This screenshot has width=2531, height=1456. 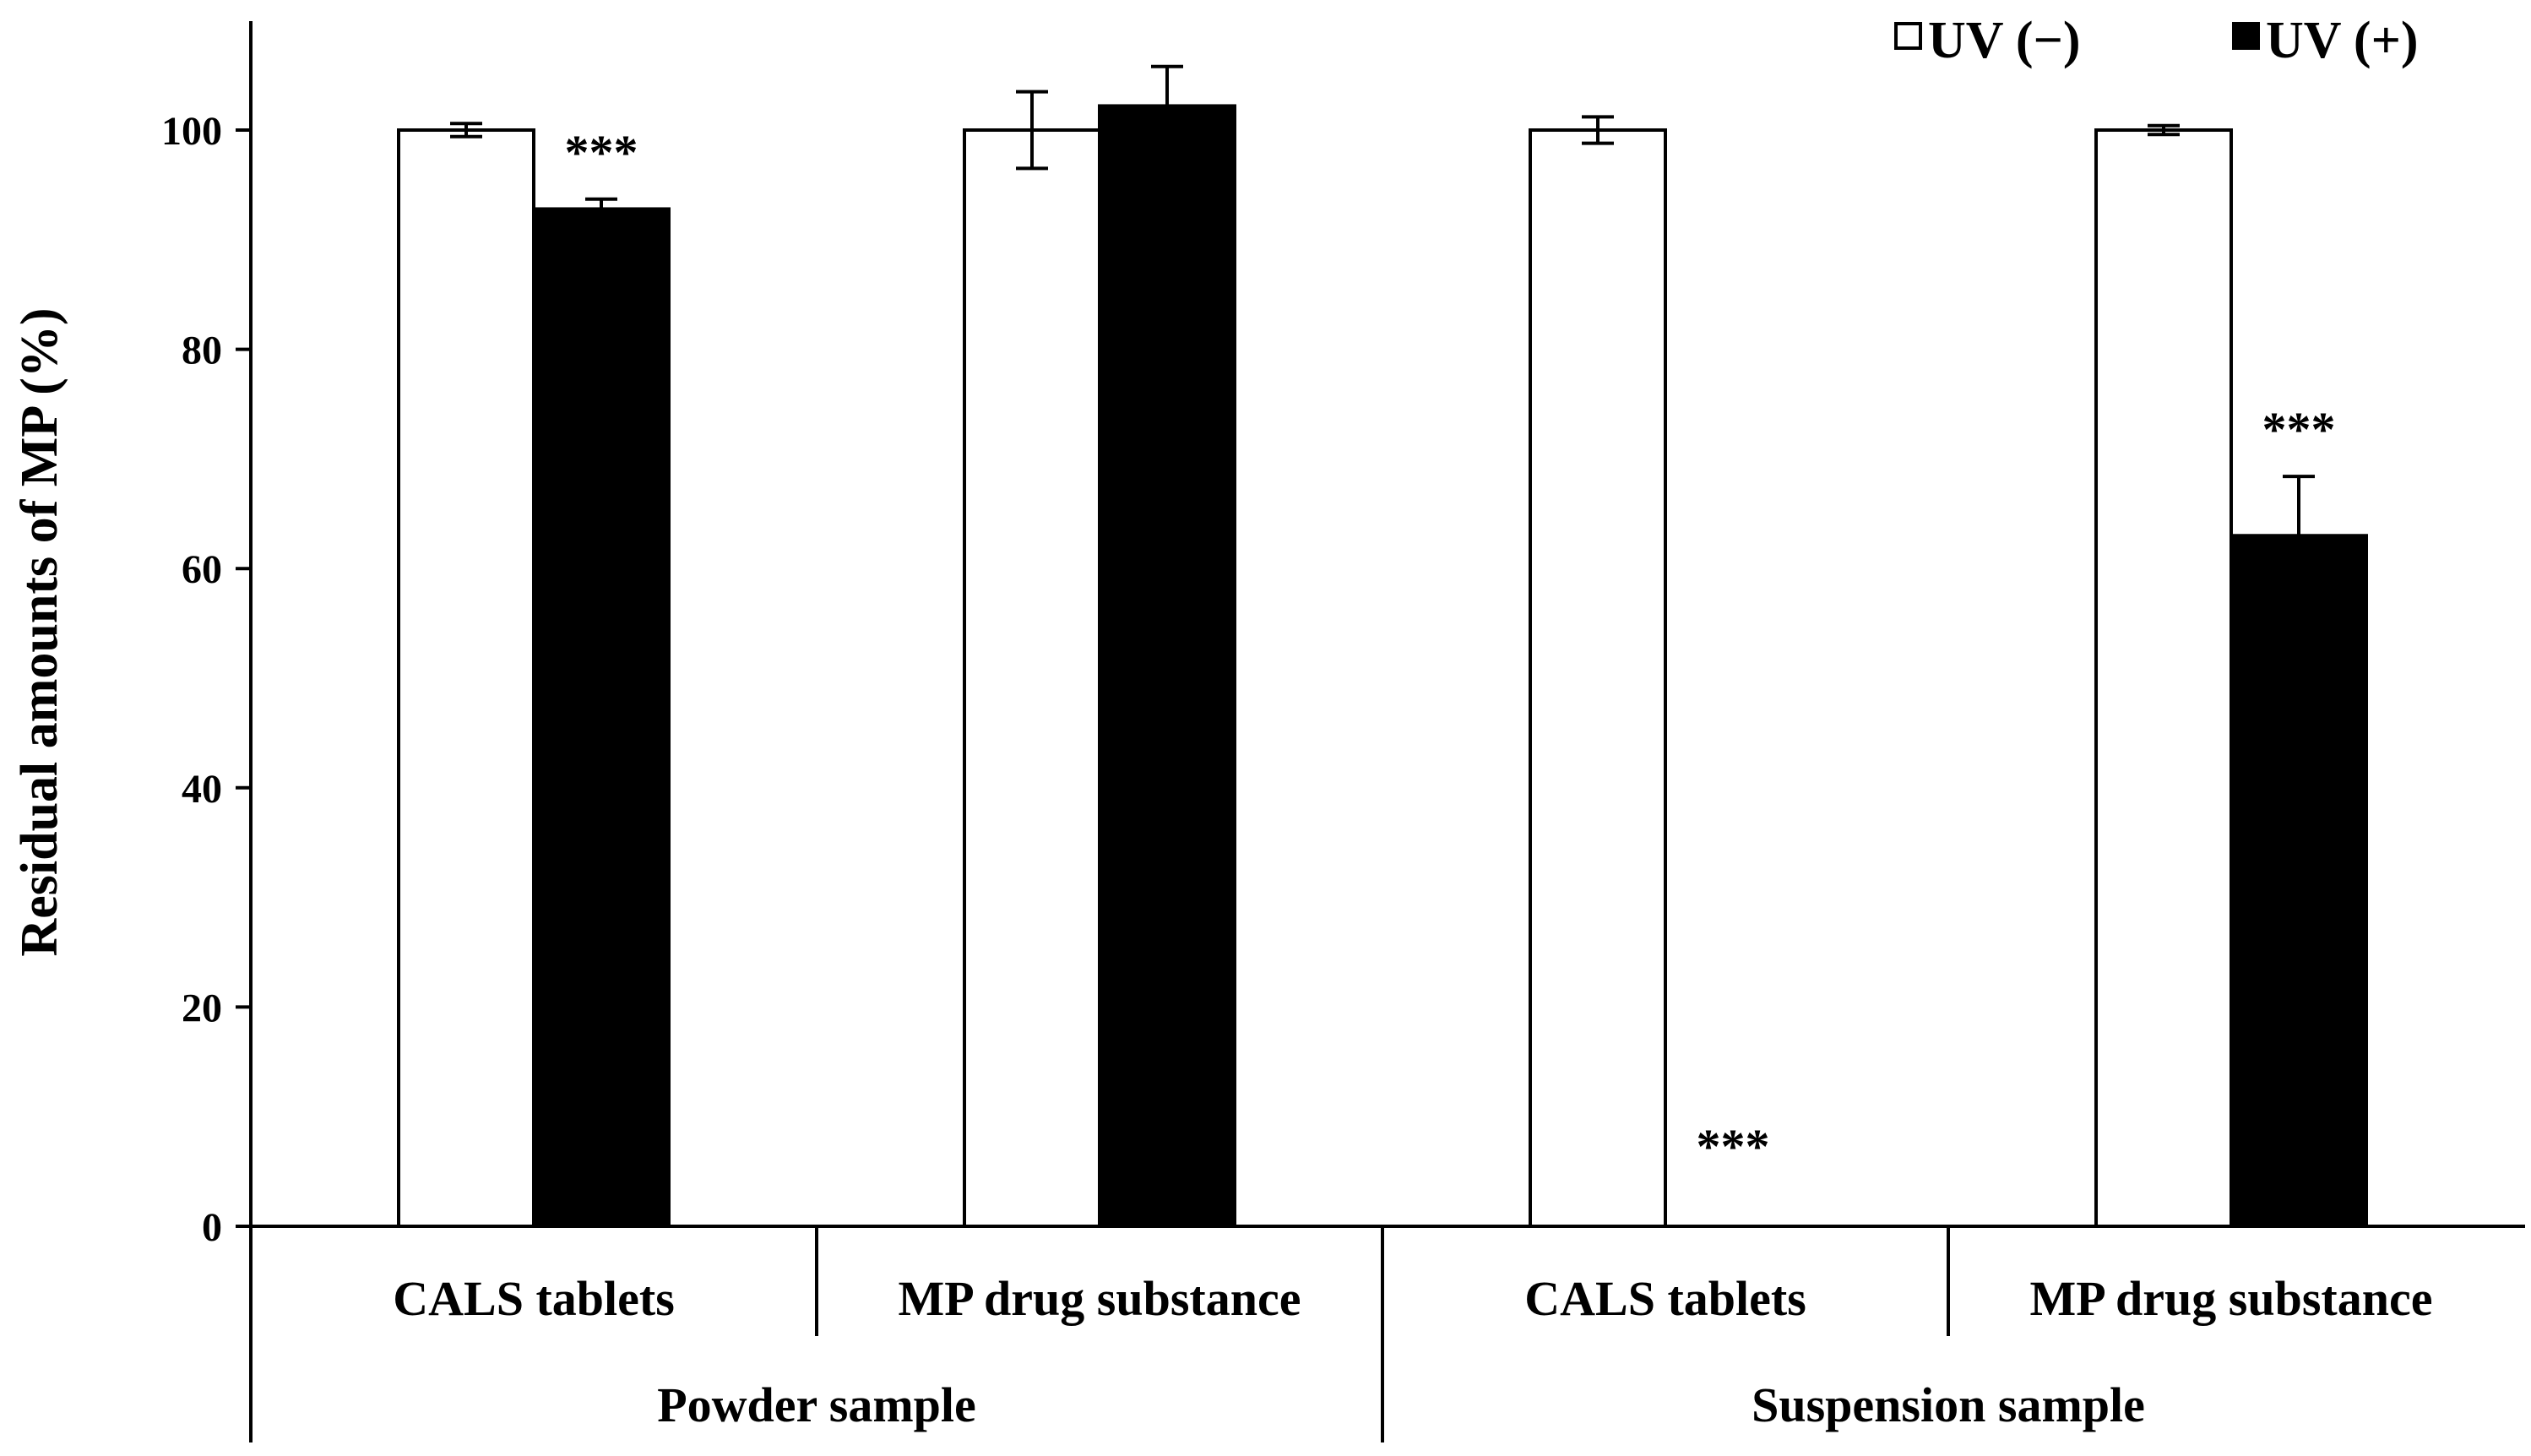 I want to click on y-tick-label: 100, so click(x=191, y=131).